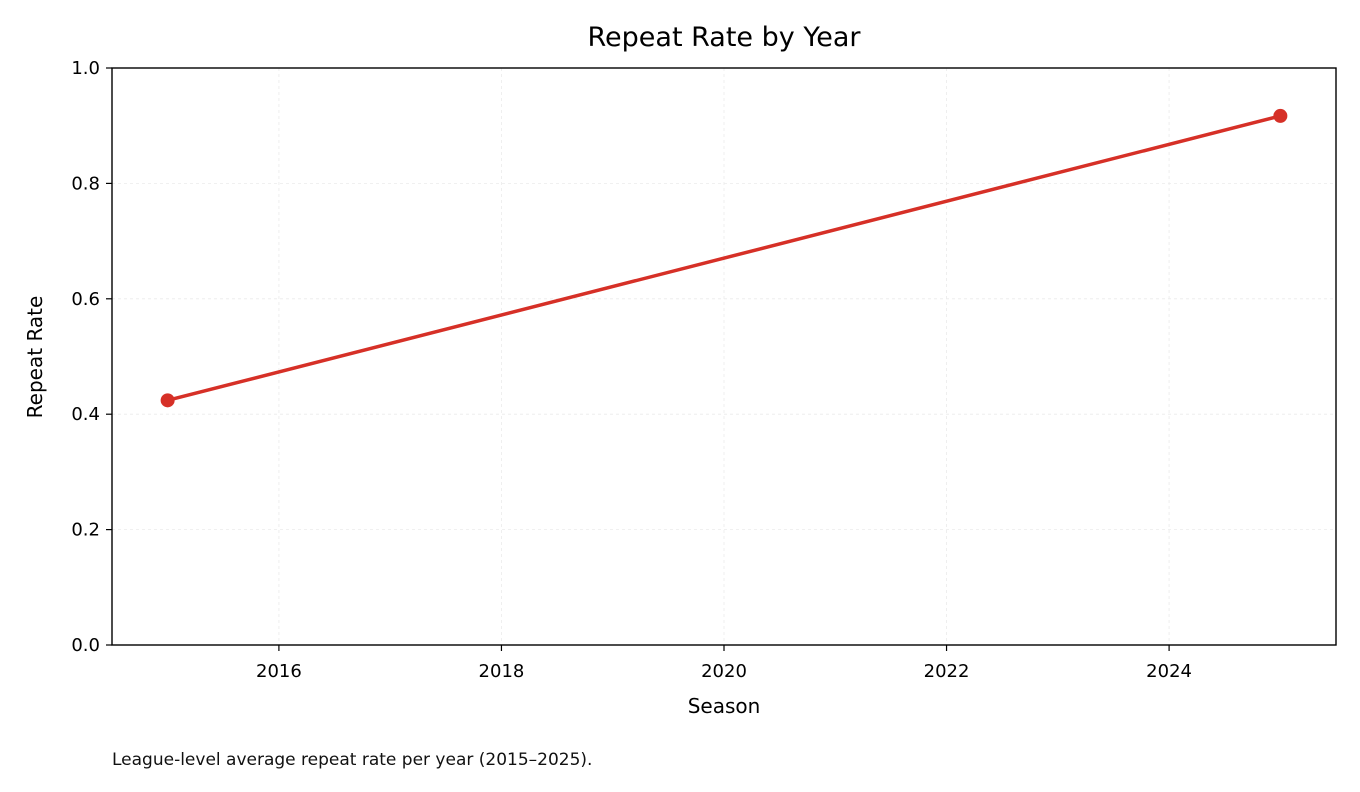 Image resolution: width=1360 pixels, height=792 pixels. I want to click on x-tick-label: 2022, so click(947, 671).